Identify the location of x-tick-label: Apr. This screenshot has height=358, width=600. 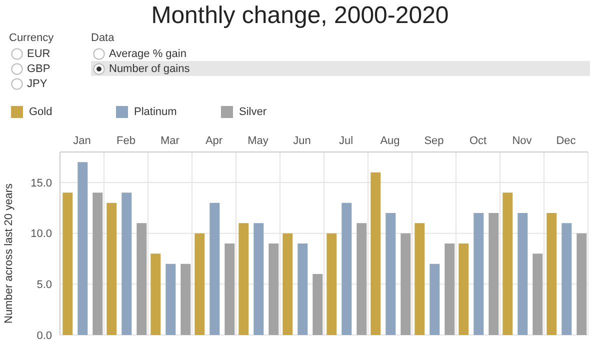
(214, 141).